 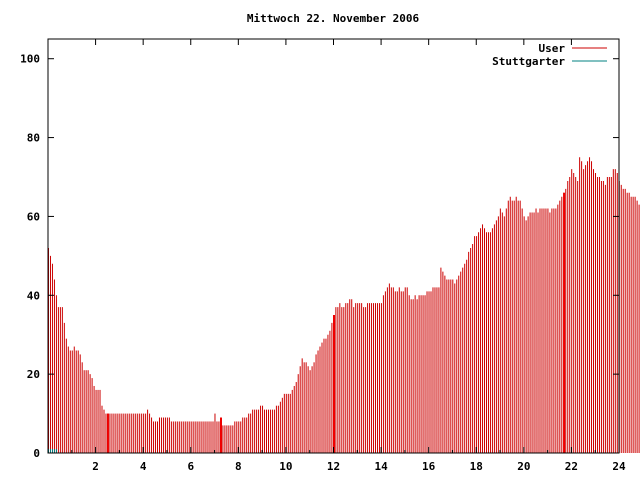 What do you see at coordinates (33, 374) in the screenshot?
I see `y-tick-label: 20` at bounding box center [33, 374].